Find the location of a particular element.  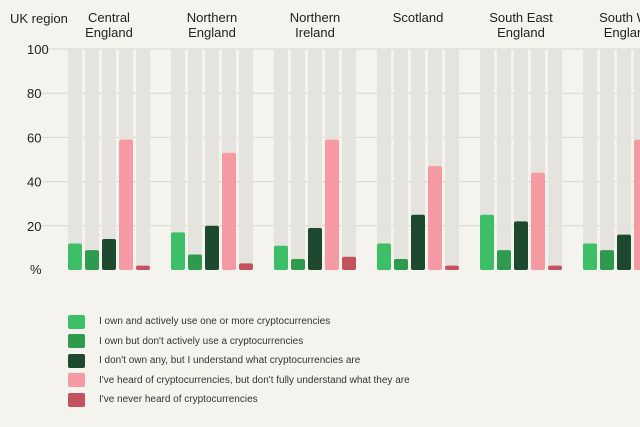

region-label: Northern Ireland is located at coordinates (315, 25).